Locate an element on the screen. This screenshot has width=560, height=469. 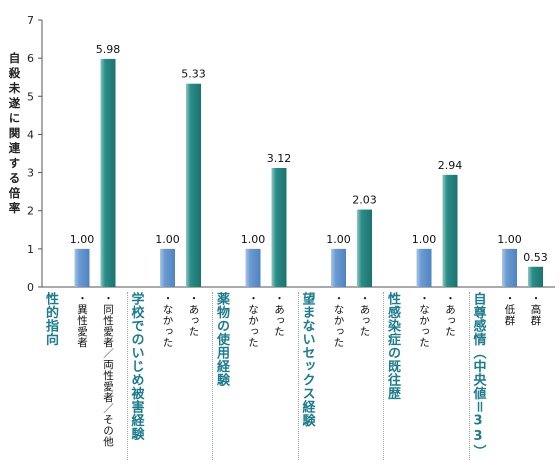
group-label: 望まないセックス経験 is located at coordinates (307, 359).